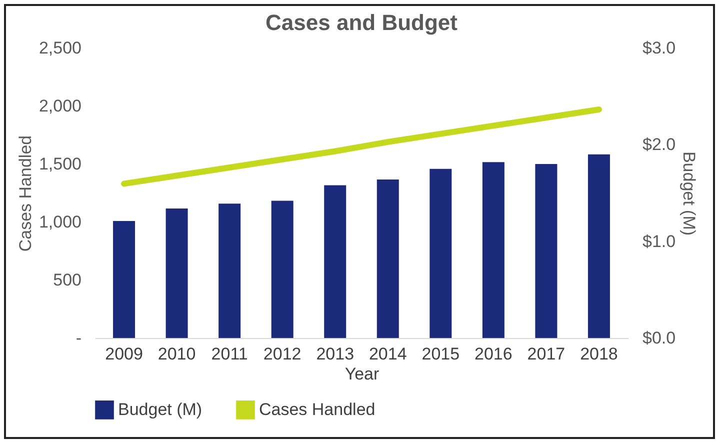  Describe the element at coordinates (493, 354) in the screenshot. I see `x-tick-label: 2016` at that location.